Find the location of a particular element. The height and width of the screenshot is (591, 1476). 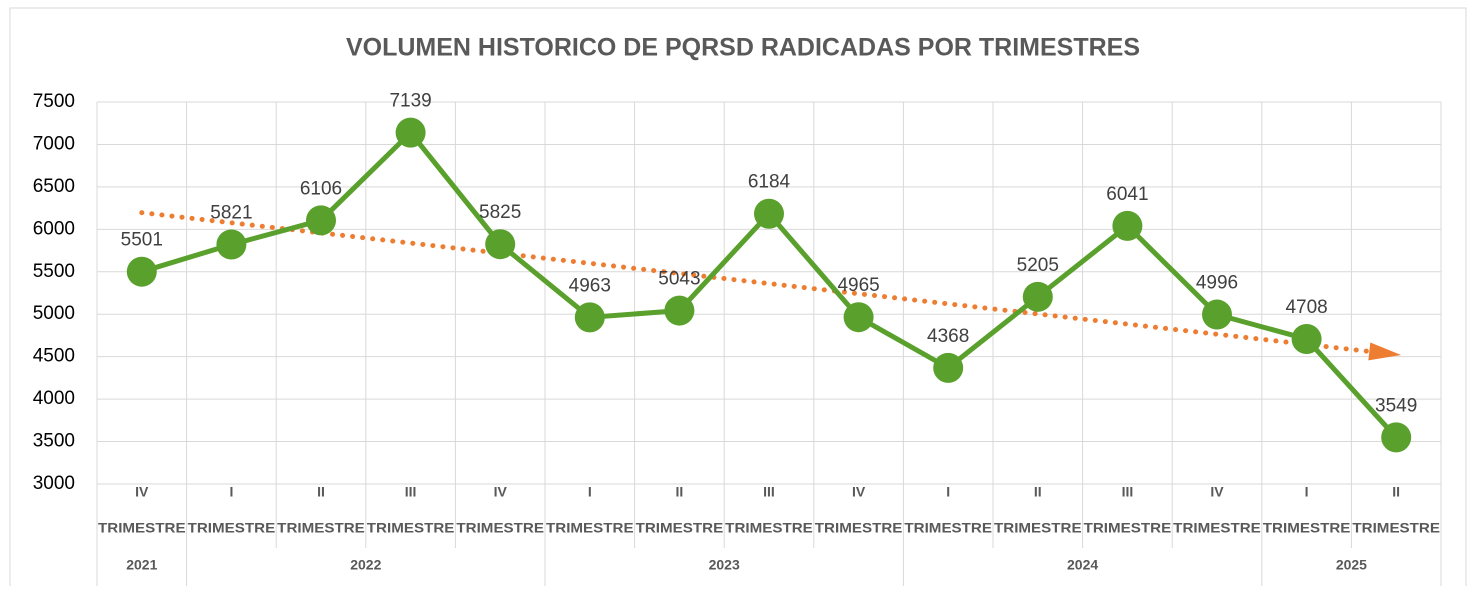

group-label: 2024 is located at coordinates (1082, 565).